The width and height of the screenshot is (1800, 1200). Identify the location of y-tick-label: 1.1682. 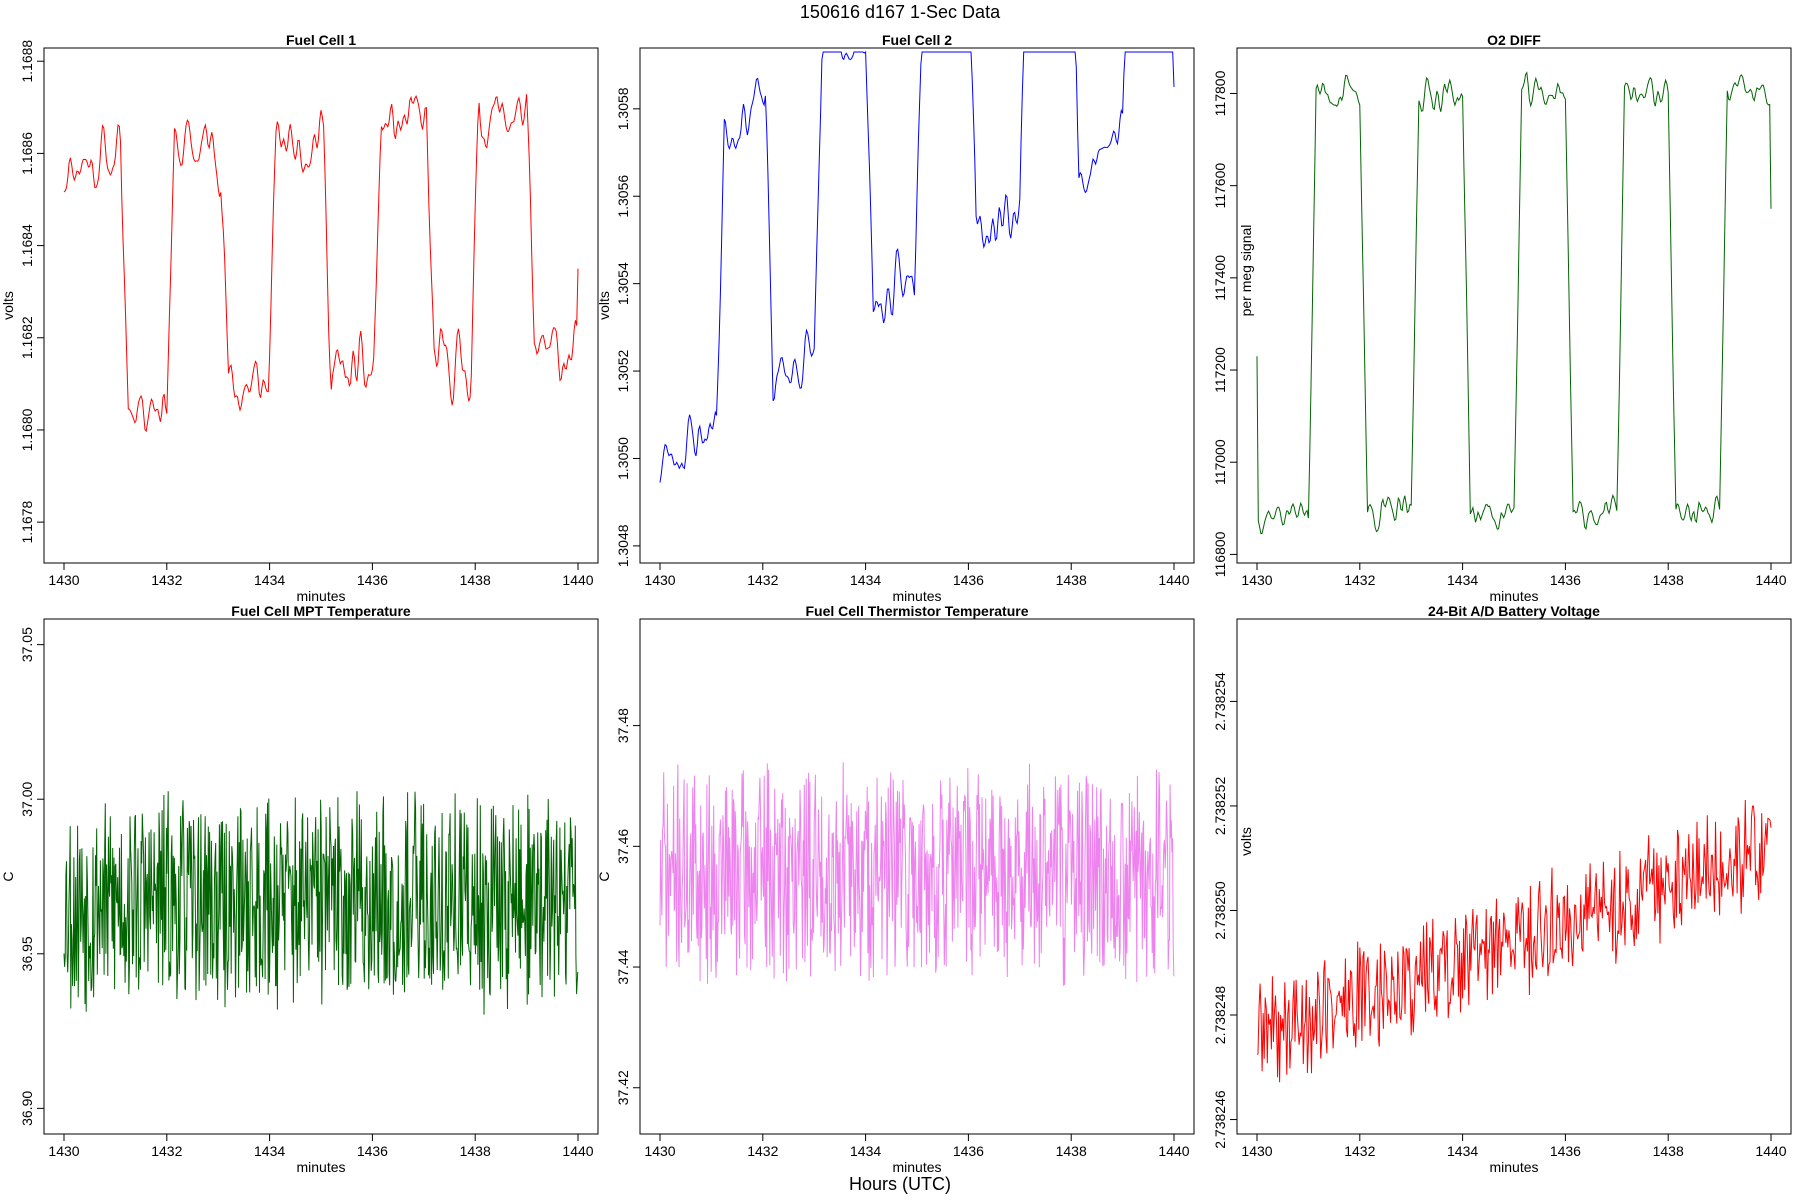
(27, 337).